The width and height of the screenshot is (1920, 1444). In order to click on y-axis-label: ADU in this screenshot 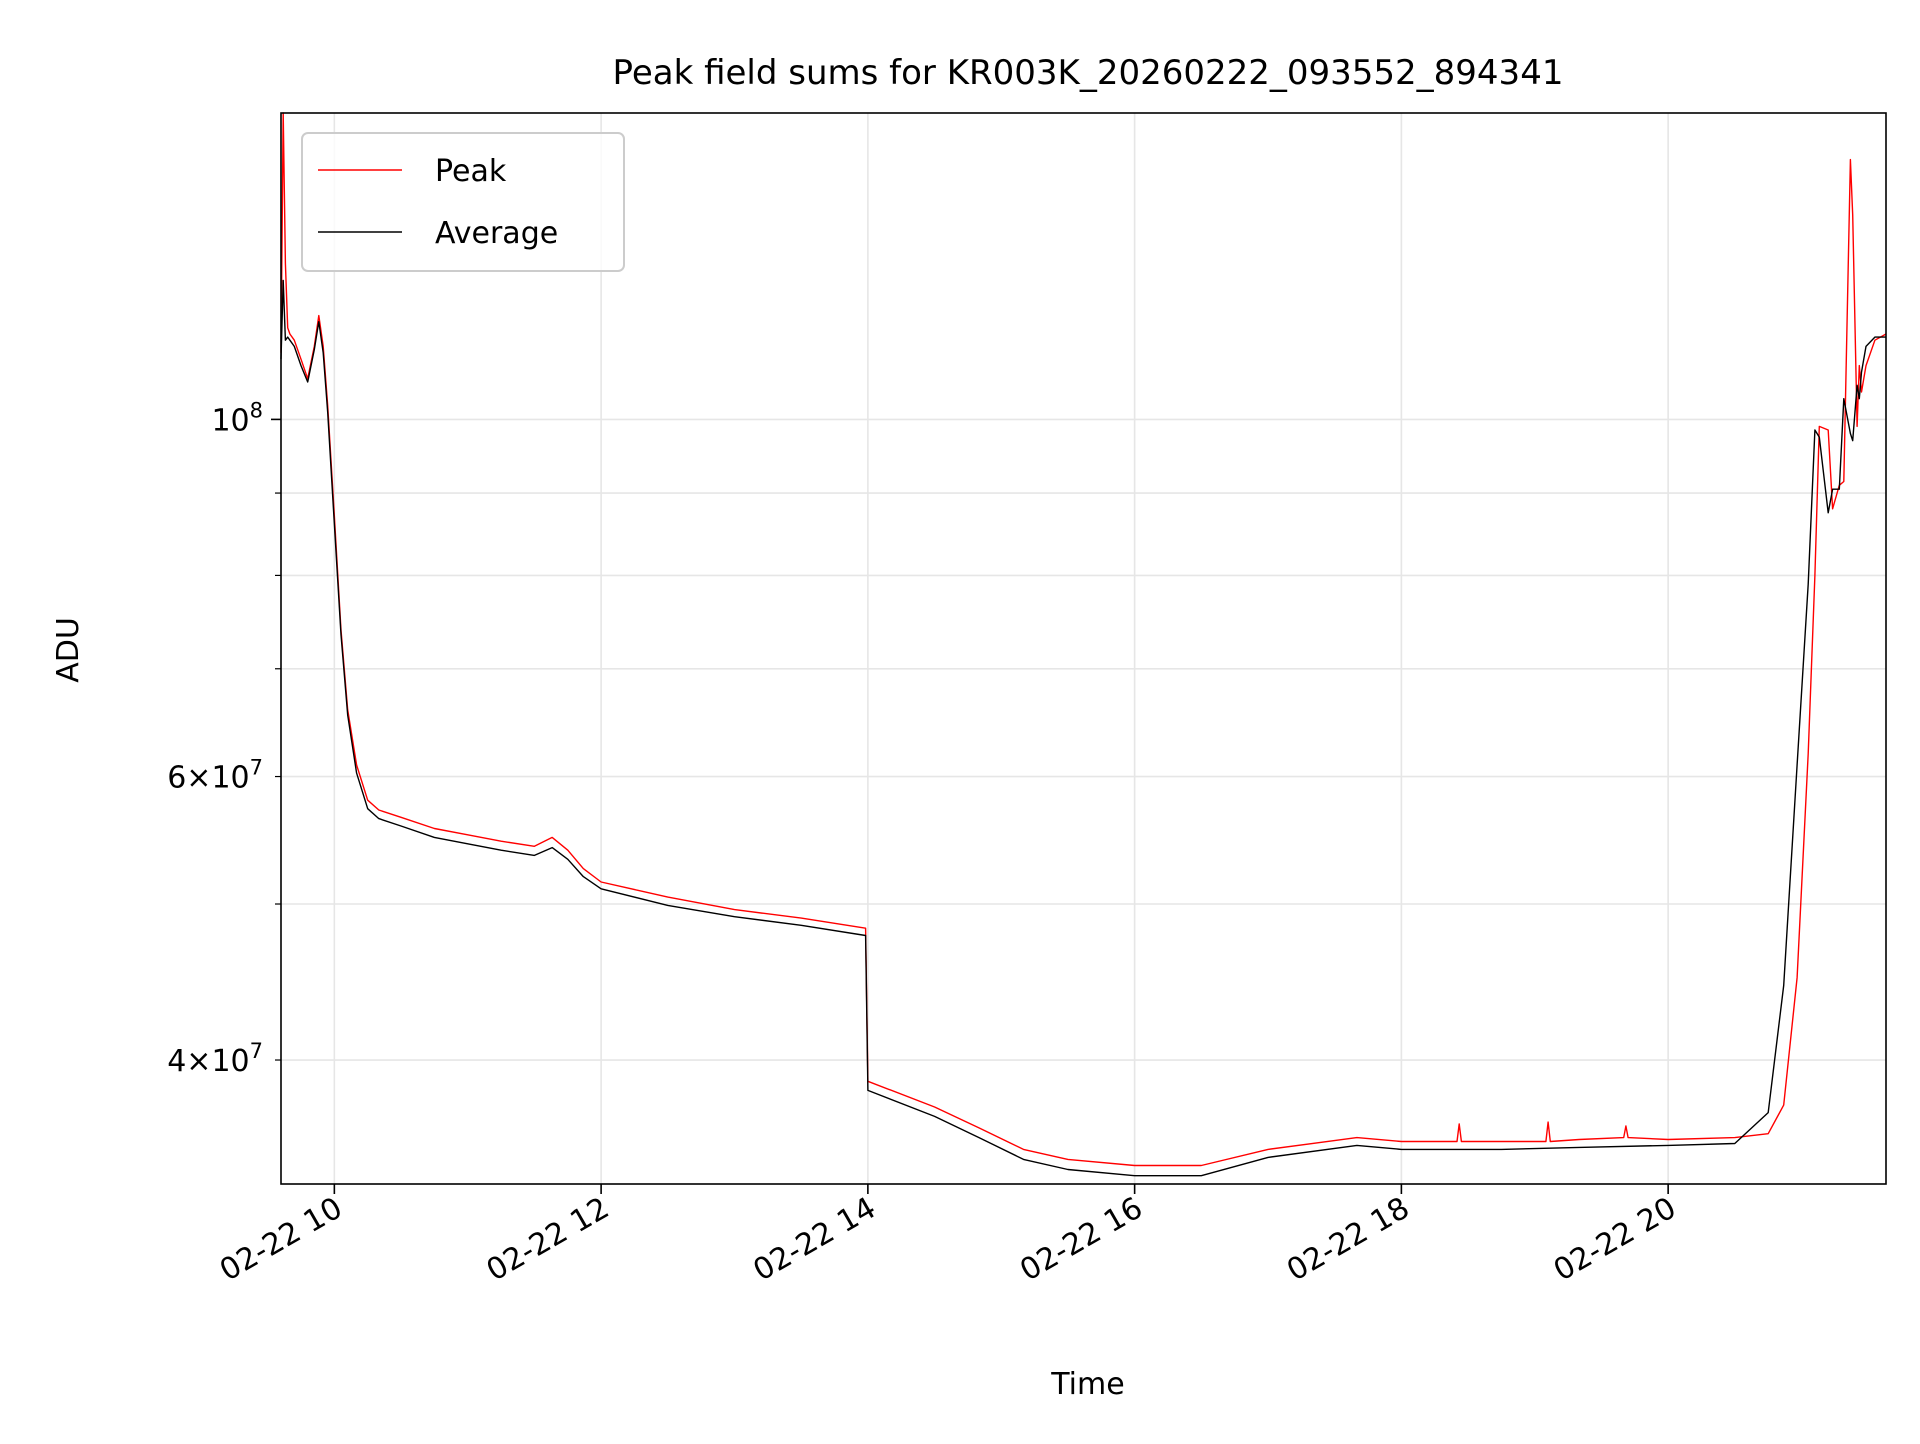, I will do `click(68, 650)`.